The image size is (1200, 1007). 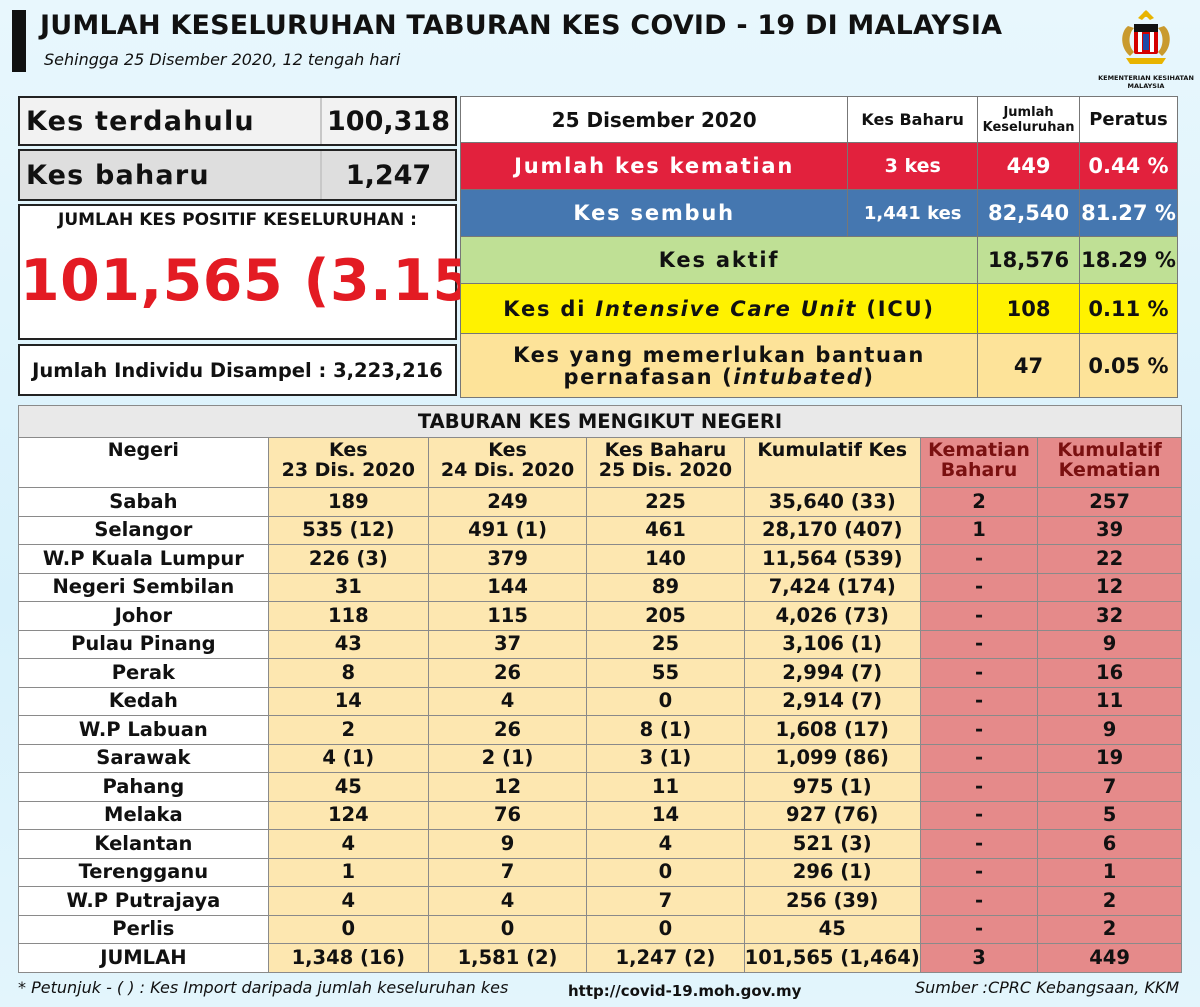 What do you see at coordinates (798, 376) in the screenshot?
I see `intubated-label-2b: intubated` at bounding box center [798, 376].